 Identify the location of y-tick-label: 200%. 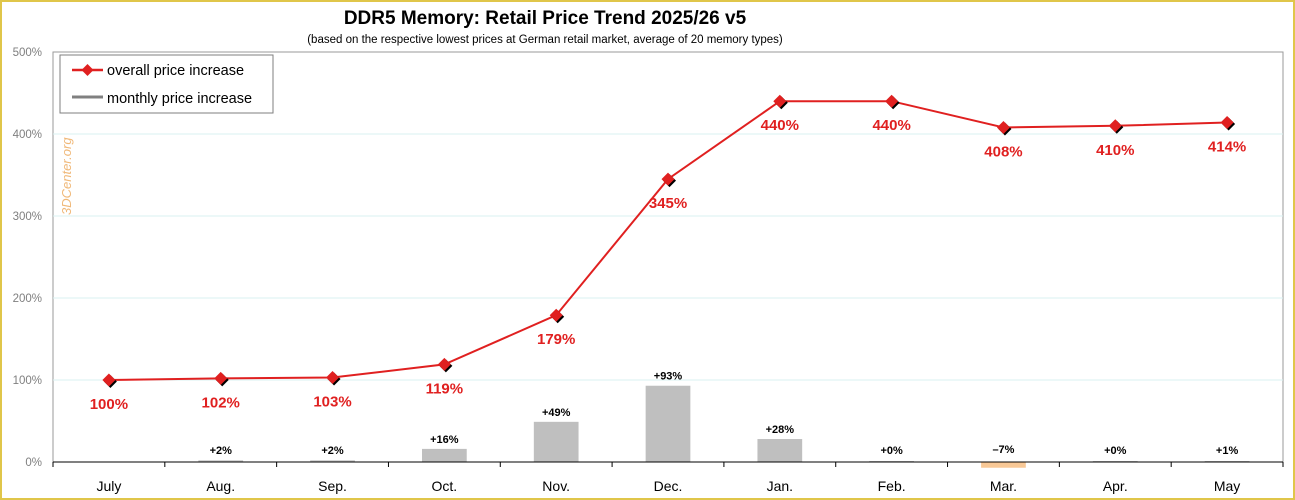
(27, 299).